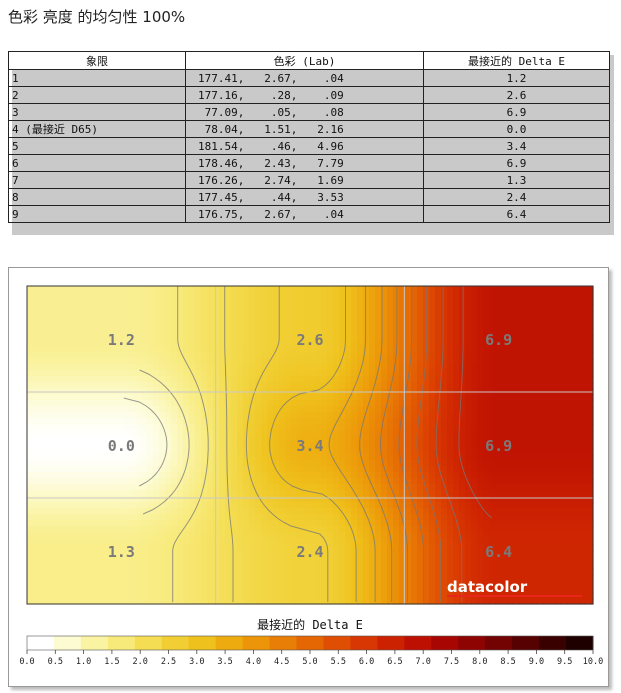 The height and width of the screenshot is (693, 621). Describe the element at coordinates (281, 662) in the screenshot. I see `colorbar-tick-label: 4.5` at that location.